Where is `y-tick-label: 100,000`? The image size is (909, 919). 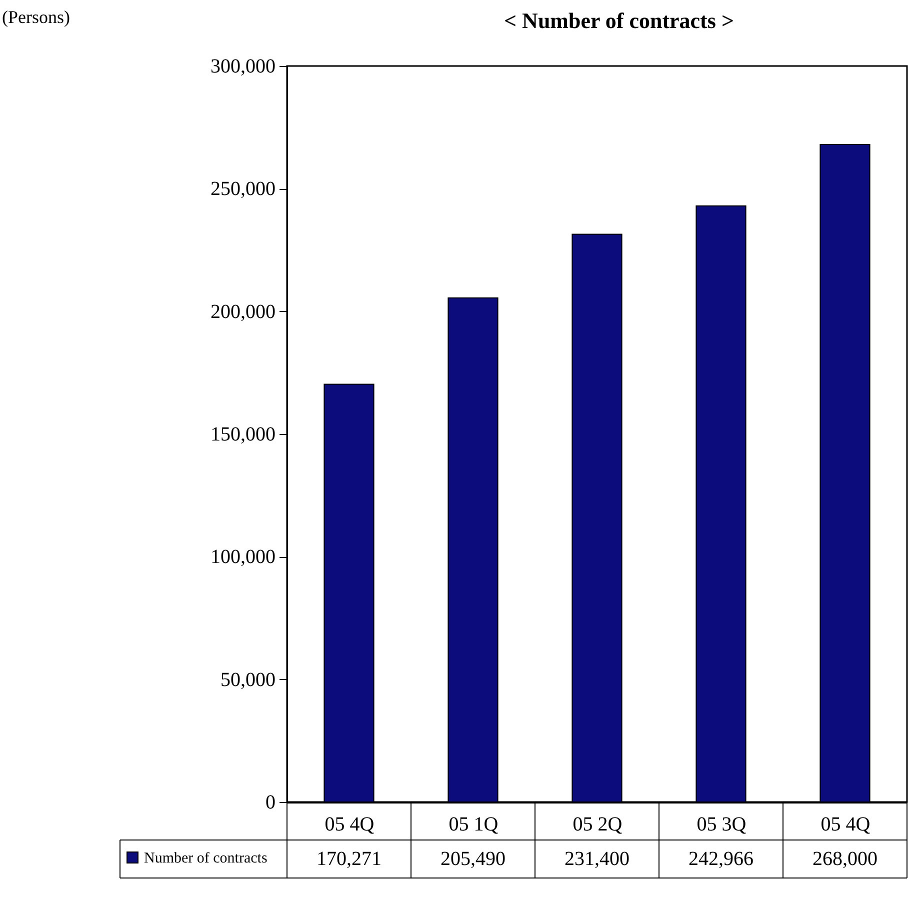
y-tick-label: 100,000 is located at coordinates (243, 557).